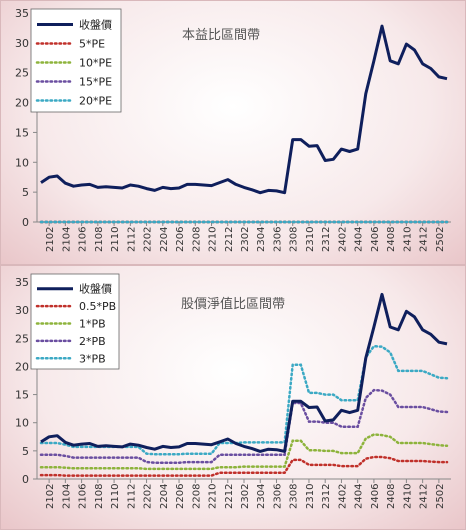 The width and height of the screenshot is (466, 531). I want to click on legend-label-3: 2*PB, so click(92, 341).